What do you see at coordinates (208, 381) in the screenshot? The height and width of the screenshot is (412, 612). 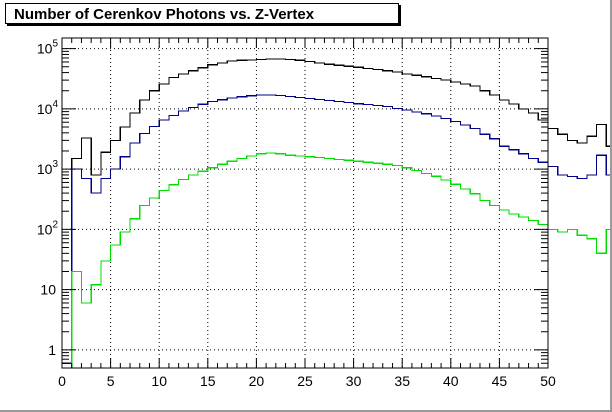 I see `x-tick-label: 15` at bounding box center [208, 381].